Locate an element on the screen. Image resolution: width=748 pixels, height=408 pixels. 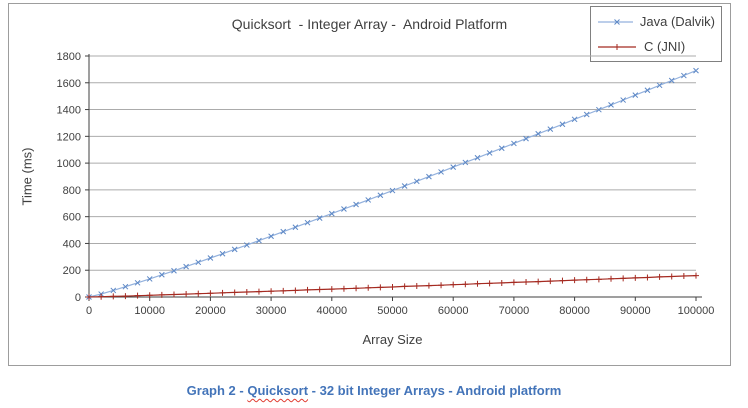
legend-item-java: Java (Dalvik) is located at coordinates (656, 21).